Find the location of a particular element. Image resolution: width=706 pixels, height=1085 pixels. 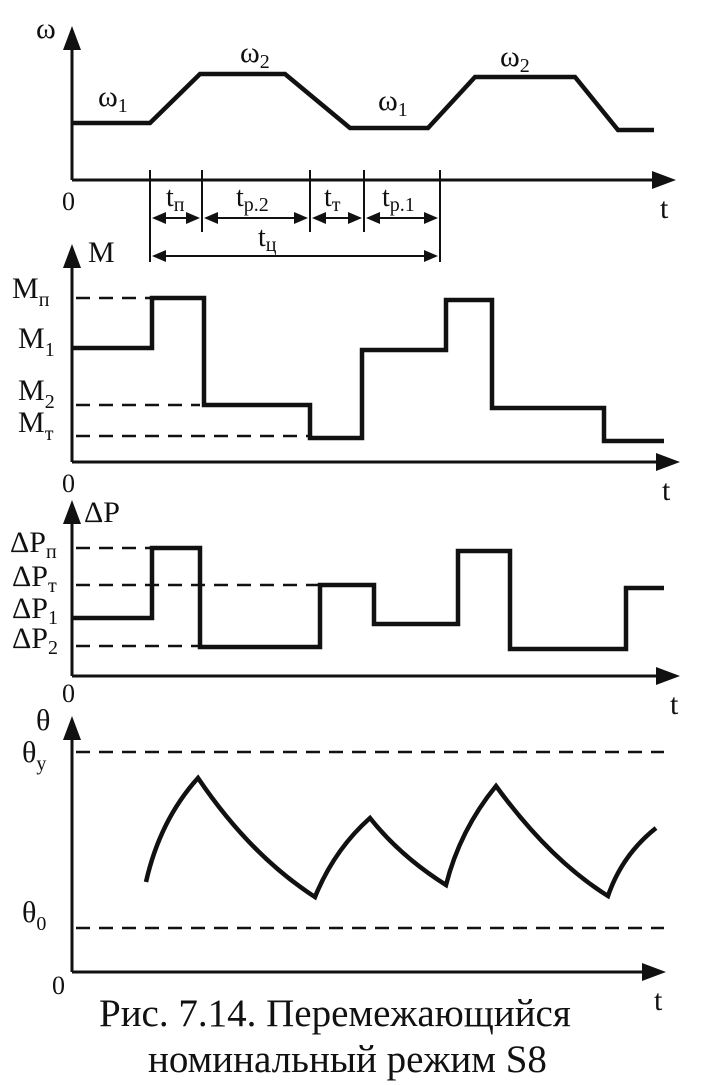

temp-y-arrow-icon is located at coordinates (72, 728).